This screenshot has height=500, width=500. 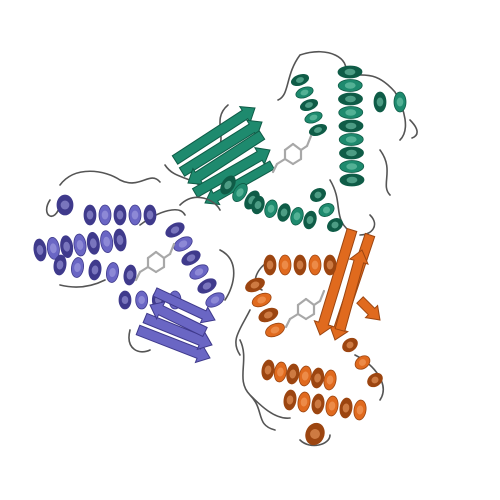 What do you see at coordinates (140, 261) in the screenshot?
I see `chain-b-coil` at bounding box center [140, 261].